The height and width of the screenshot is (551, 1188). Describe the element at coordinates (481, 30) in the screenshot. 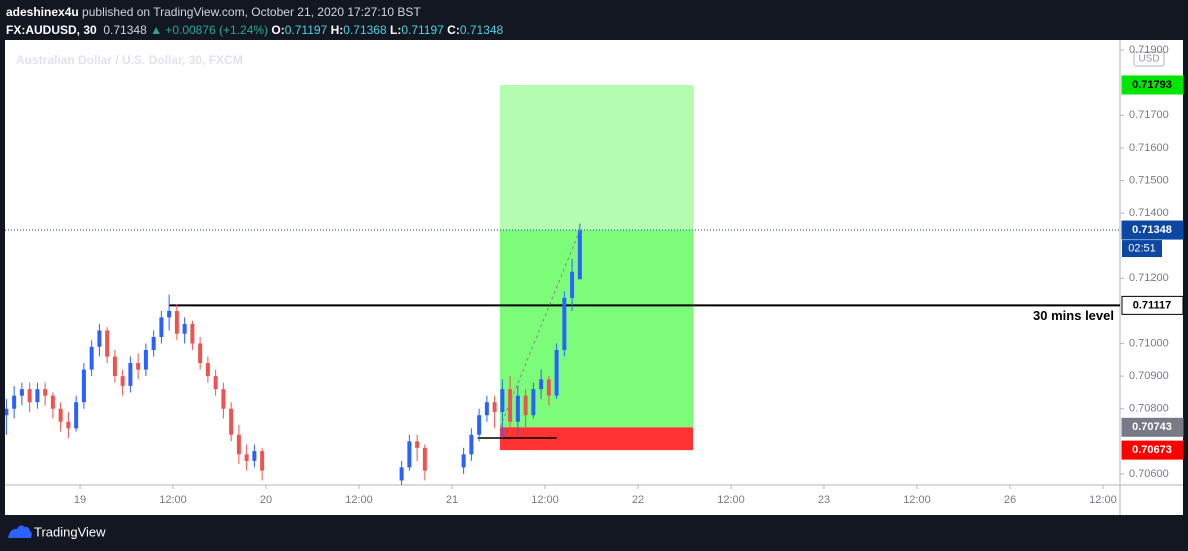

I see `ohlc-value: 0.71348` at that location.